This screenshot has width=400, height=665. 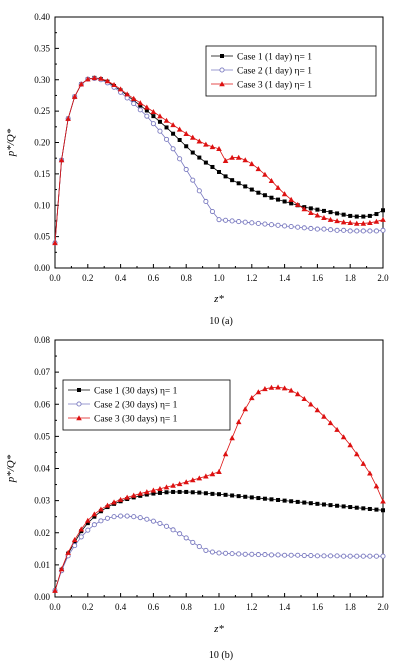 I want to click on y-tick-label: 0.06, so click(x=42, y=404).